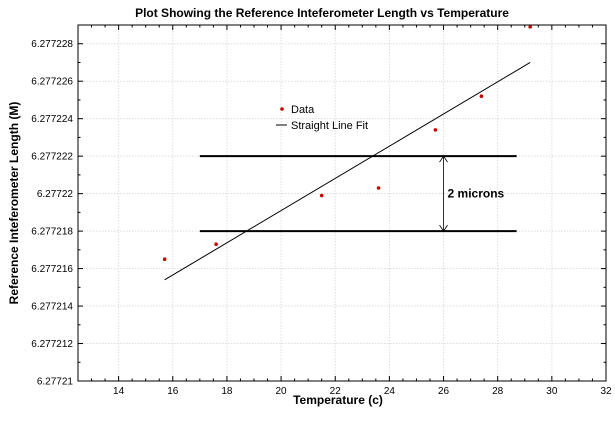 The height and width of the screenshot is (435, 615). I want to click on x-tick-labels: 14 16 18 20 22 24 26 28 30 32, so click(362, 391).